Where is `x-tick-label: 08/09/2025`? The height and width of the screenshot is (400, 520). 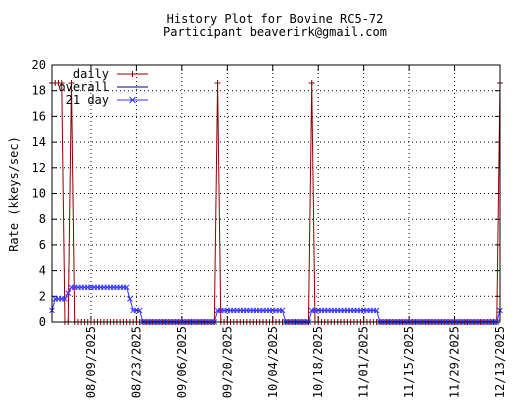 x-tick-label: 08/09/2025 is located at coordinates (91, 362).